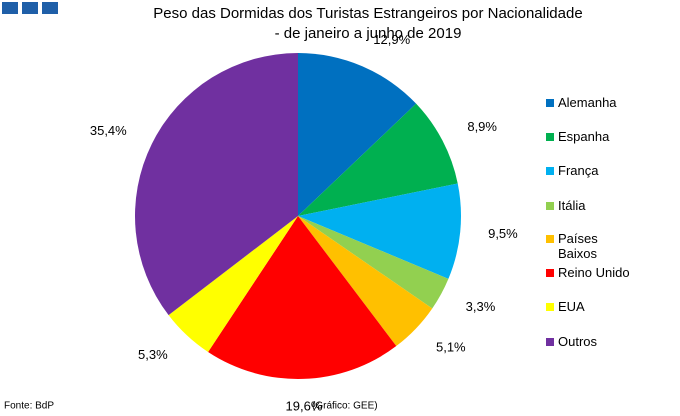 This screenshot has width=680, height=416. What do you see at coordinates (591, 205) in the screenshot?
I see `legend-item: Itália` at bounding box center [591, 205].